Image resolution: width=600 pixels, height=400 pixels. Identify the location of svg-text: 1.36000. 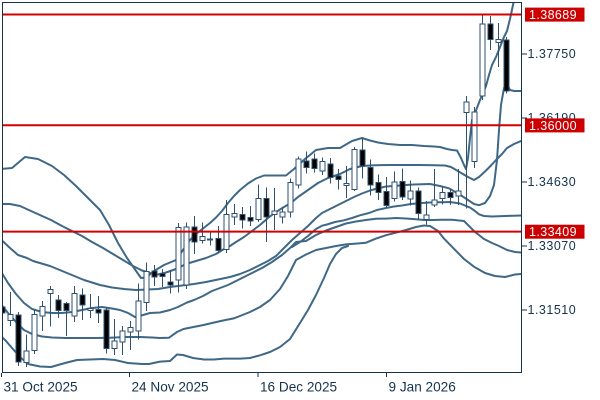
(553, 126).